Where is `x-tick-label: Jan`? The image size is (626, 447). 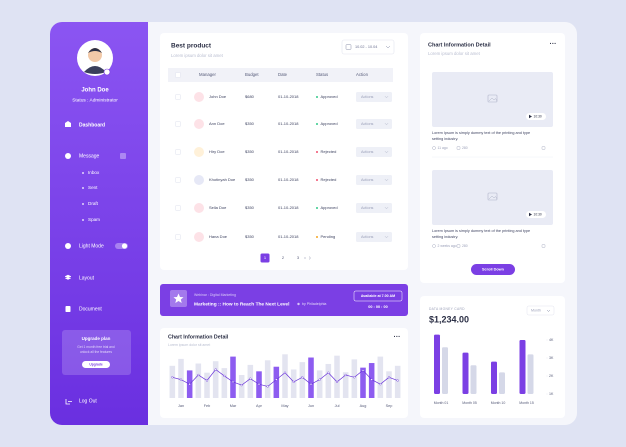
x-tick-label: Jan is located at coordinates (181, 406).